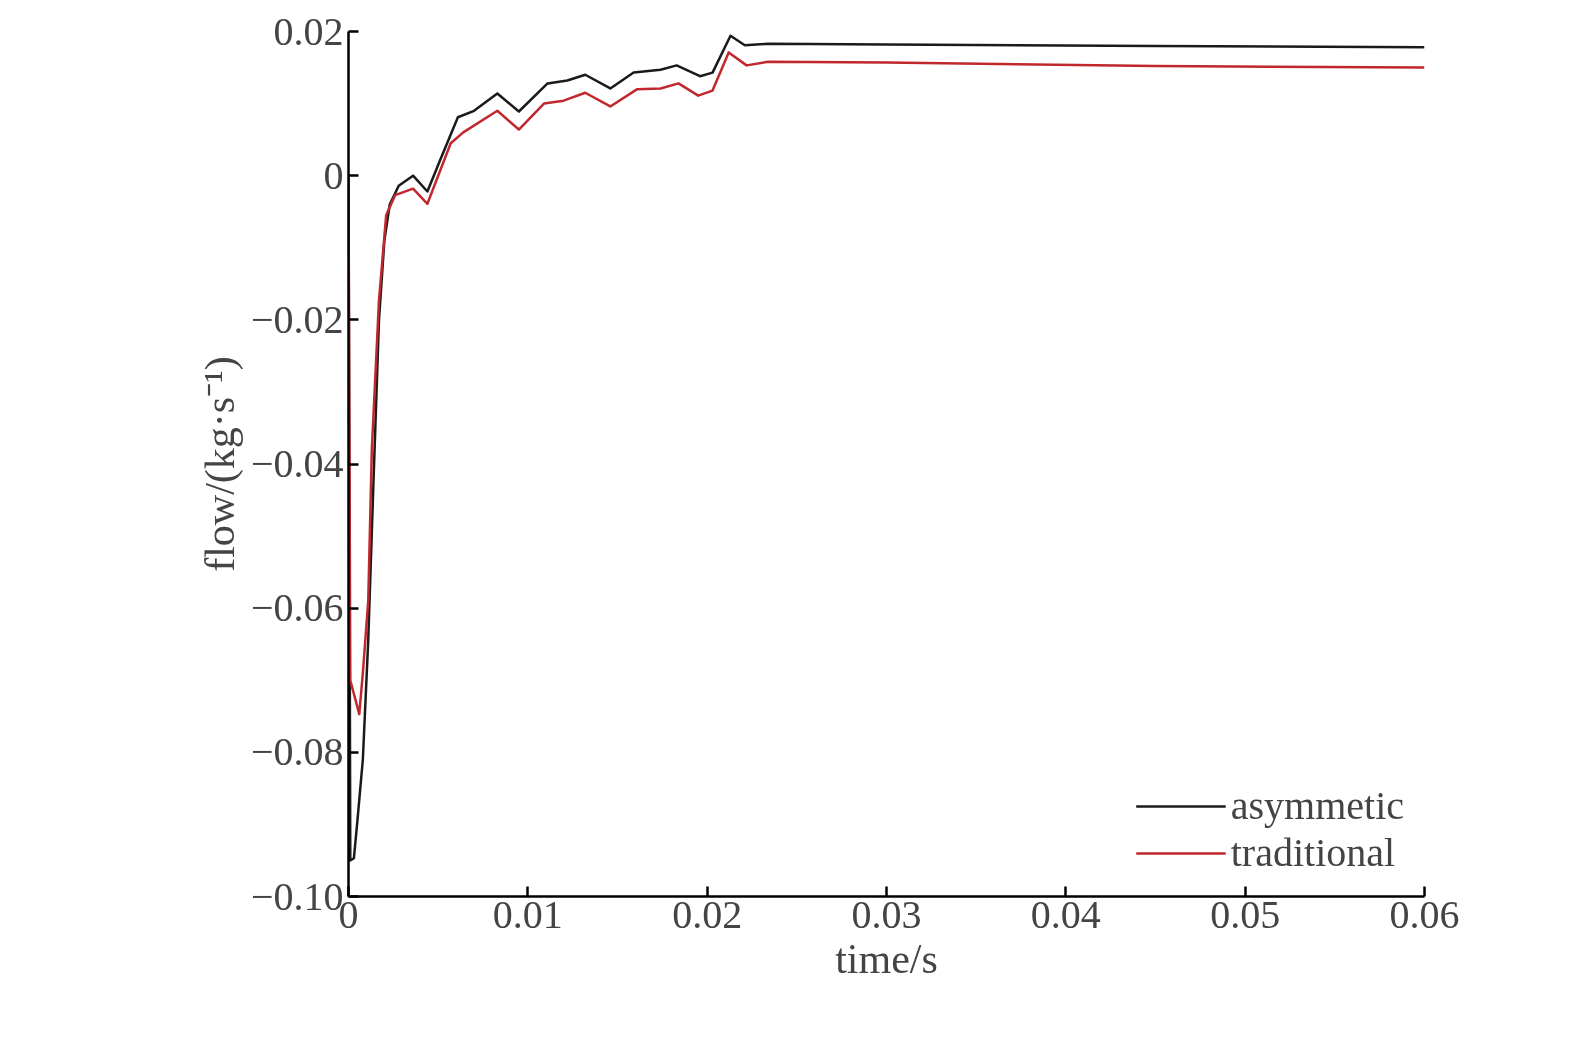  What do you see at coordinates (297, 463) in the screenshot?
I see `y-tick-label: −0.04` at bounding box center [297, 463].